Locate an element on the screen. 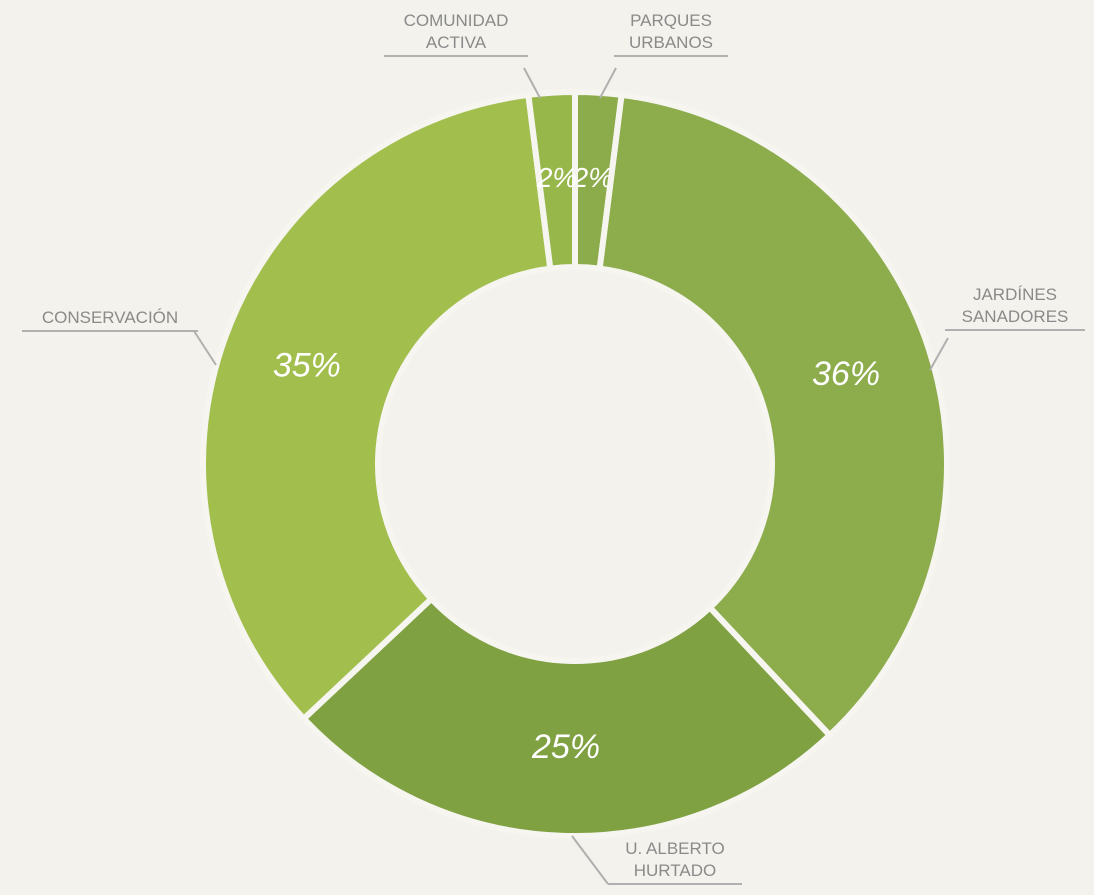 Image resolution: width=1094 pixels, height=895 pixels. value-label: 25% is located at coordinates (565, 747).